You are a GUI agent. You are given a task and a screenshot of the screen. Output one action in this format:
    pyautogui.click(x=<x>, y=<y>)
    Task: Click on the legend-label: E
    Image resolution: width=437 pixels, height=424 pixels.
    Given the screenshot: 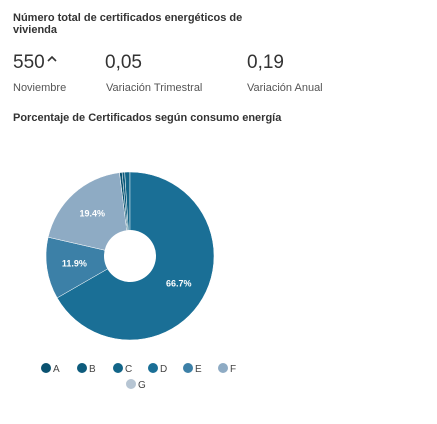 What is the action you would take?
    pyautogui.click(x=198, y=369)
    